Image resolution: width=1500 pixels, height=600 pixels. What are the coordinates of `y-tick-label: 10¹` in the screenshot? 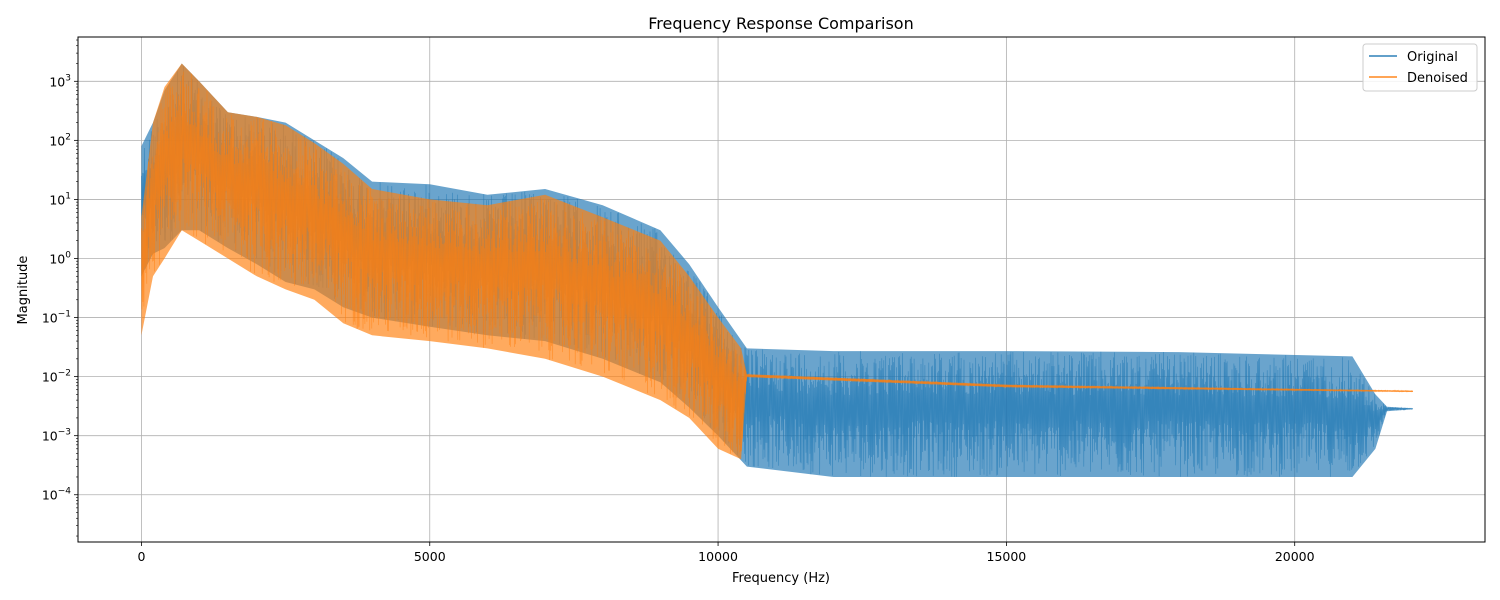 It's located at (60, 199).